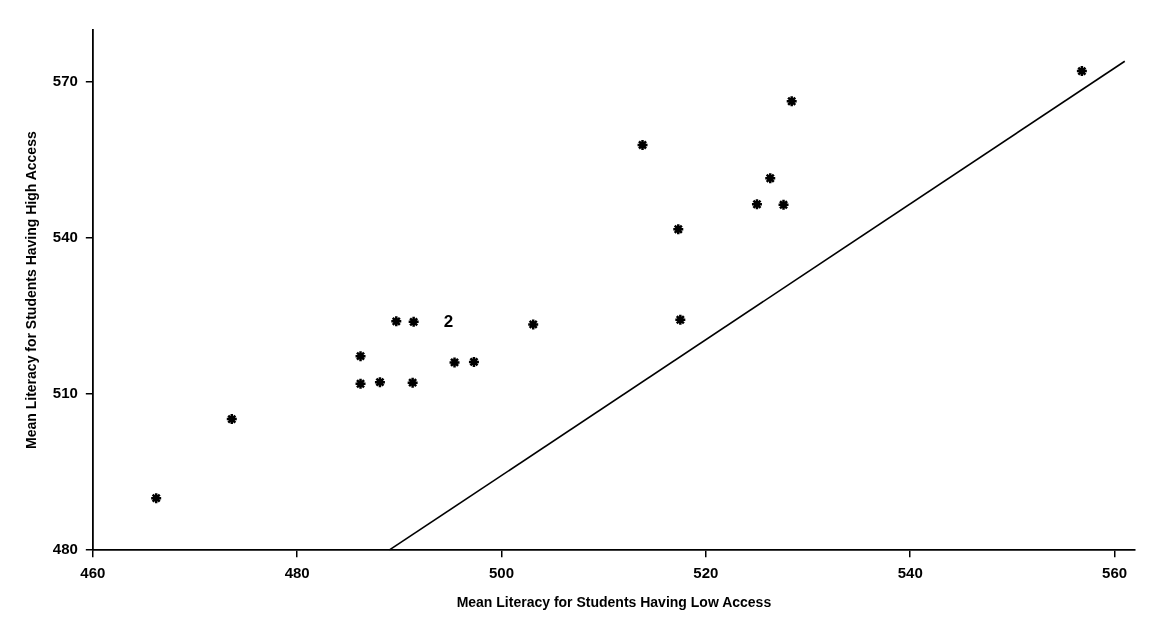 This screenshot has width=1165, height=626. What do you see at coordinates (706, 573) in the screenshot?
I see `x-tick-label: 520` at bounding box center [706, 573].